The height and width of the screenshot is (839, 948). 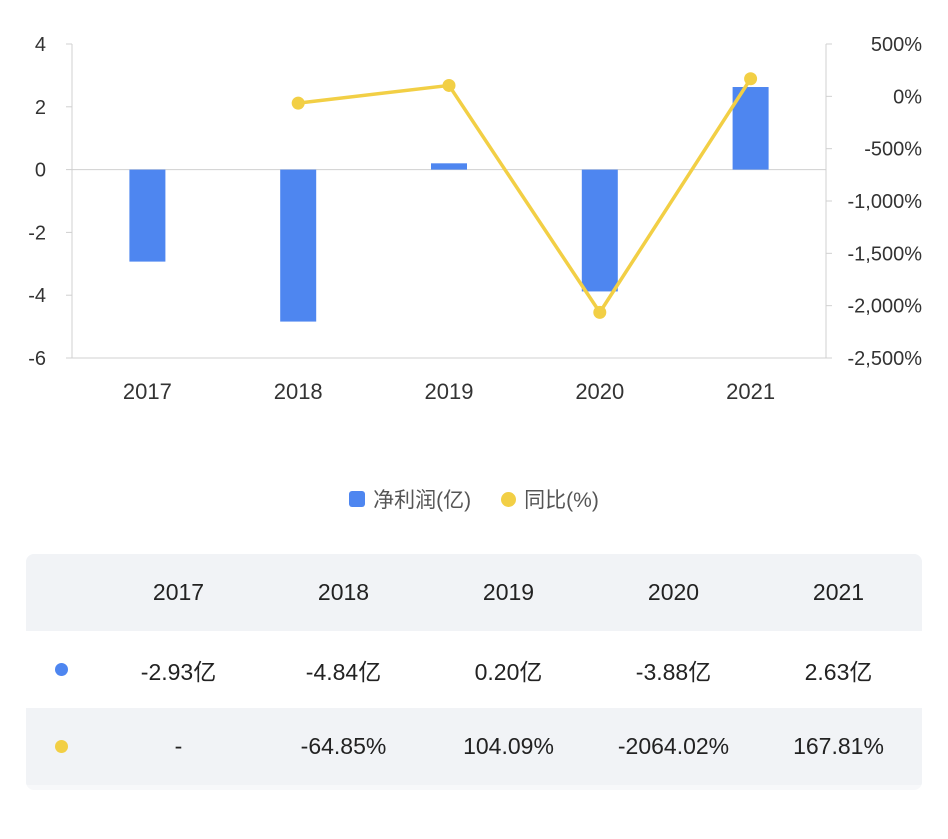 I want to click on yoy-point-2019, so click(x=449, y=85).